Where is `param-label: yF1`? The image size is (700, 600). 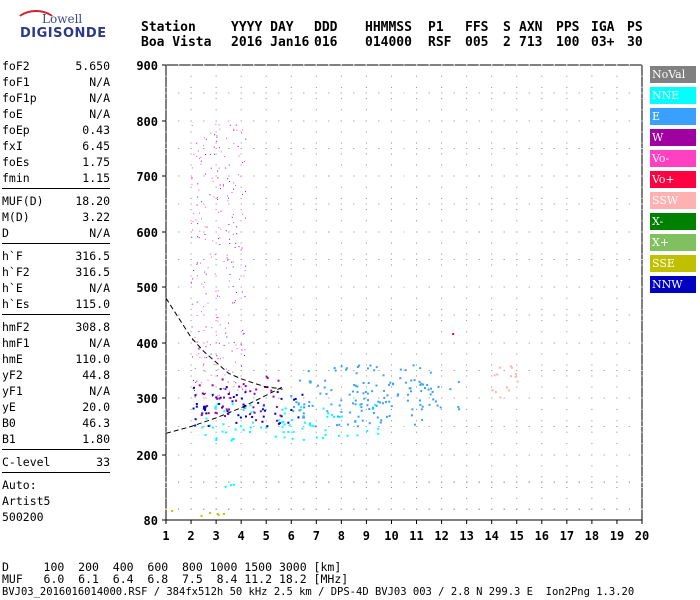
param-label: yF1 is located at coordinates (12, 391).